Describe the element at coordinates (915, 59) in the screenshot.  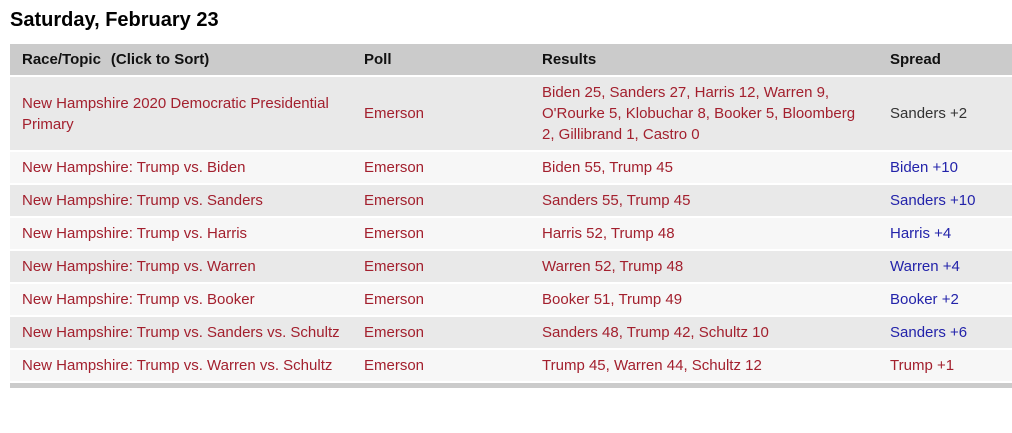
I see `column-header-spread: Spread` at that location.